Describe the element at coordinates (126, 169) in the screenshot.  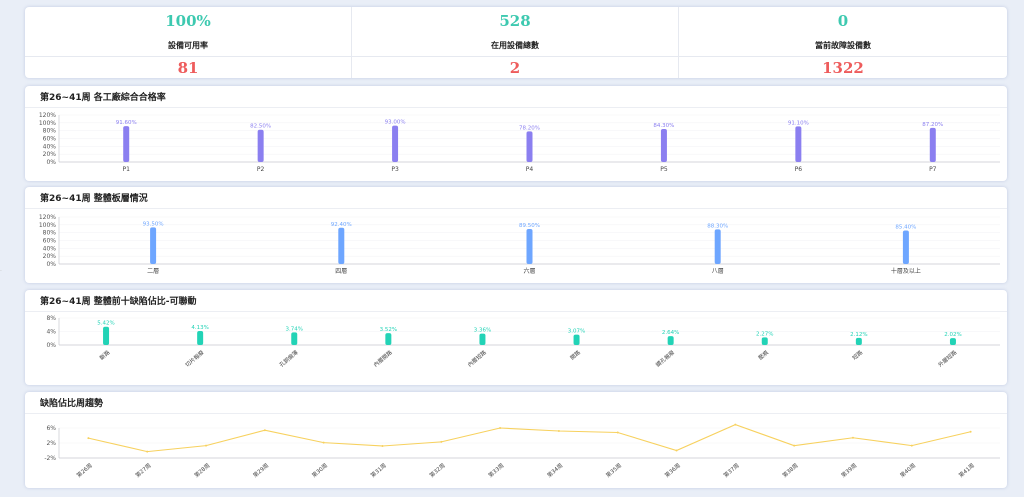
I see `x-tick-label: P1` at that location.